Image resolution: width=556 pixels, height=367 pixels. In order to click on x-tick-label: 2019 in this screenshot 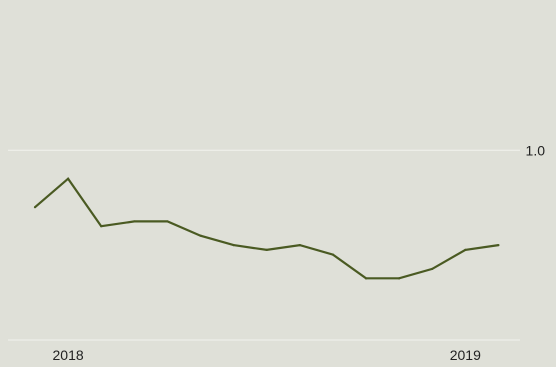, I will do `click(465, 355)`.